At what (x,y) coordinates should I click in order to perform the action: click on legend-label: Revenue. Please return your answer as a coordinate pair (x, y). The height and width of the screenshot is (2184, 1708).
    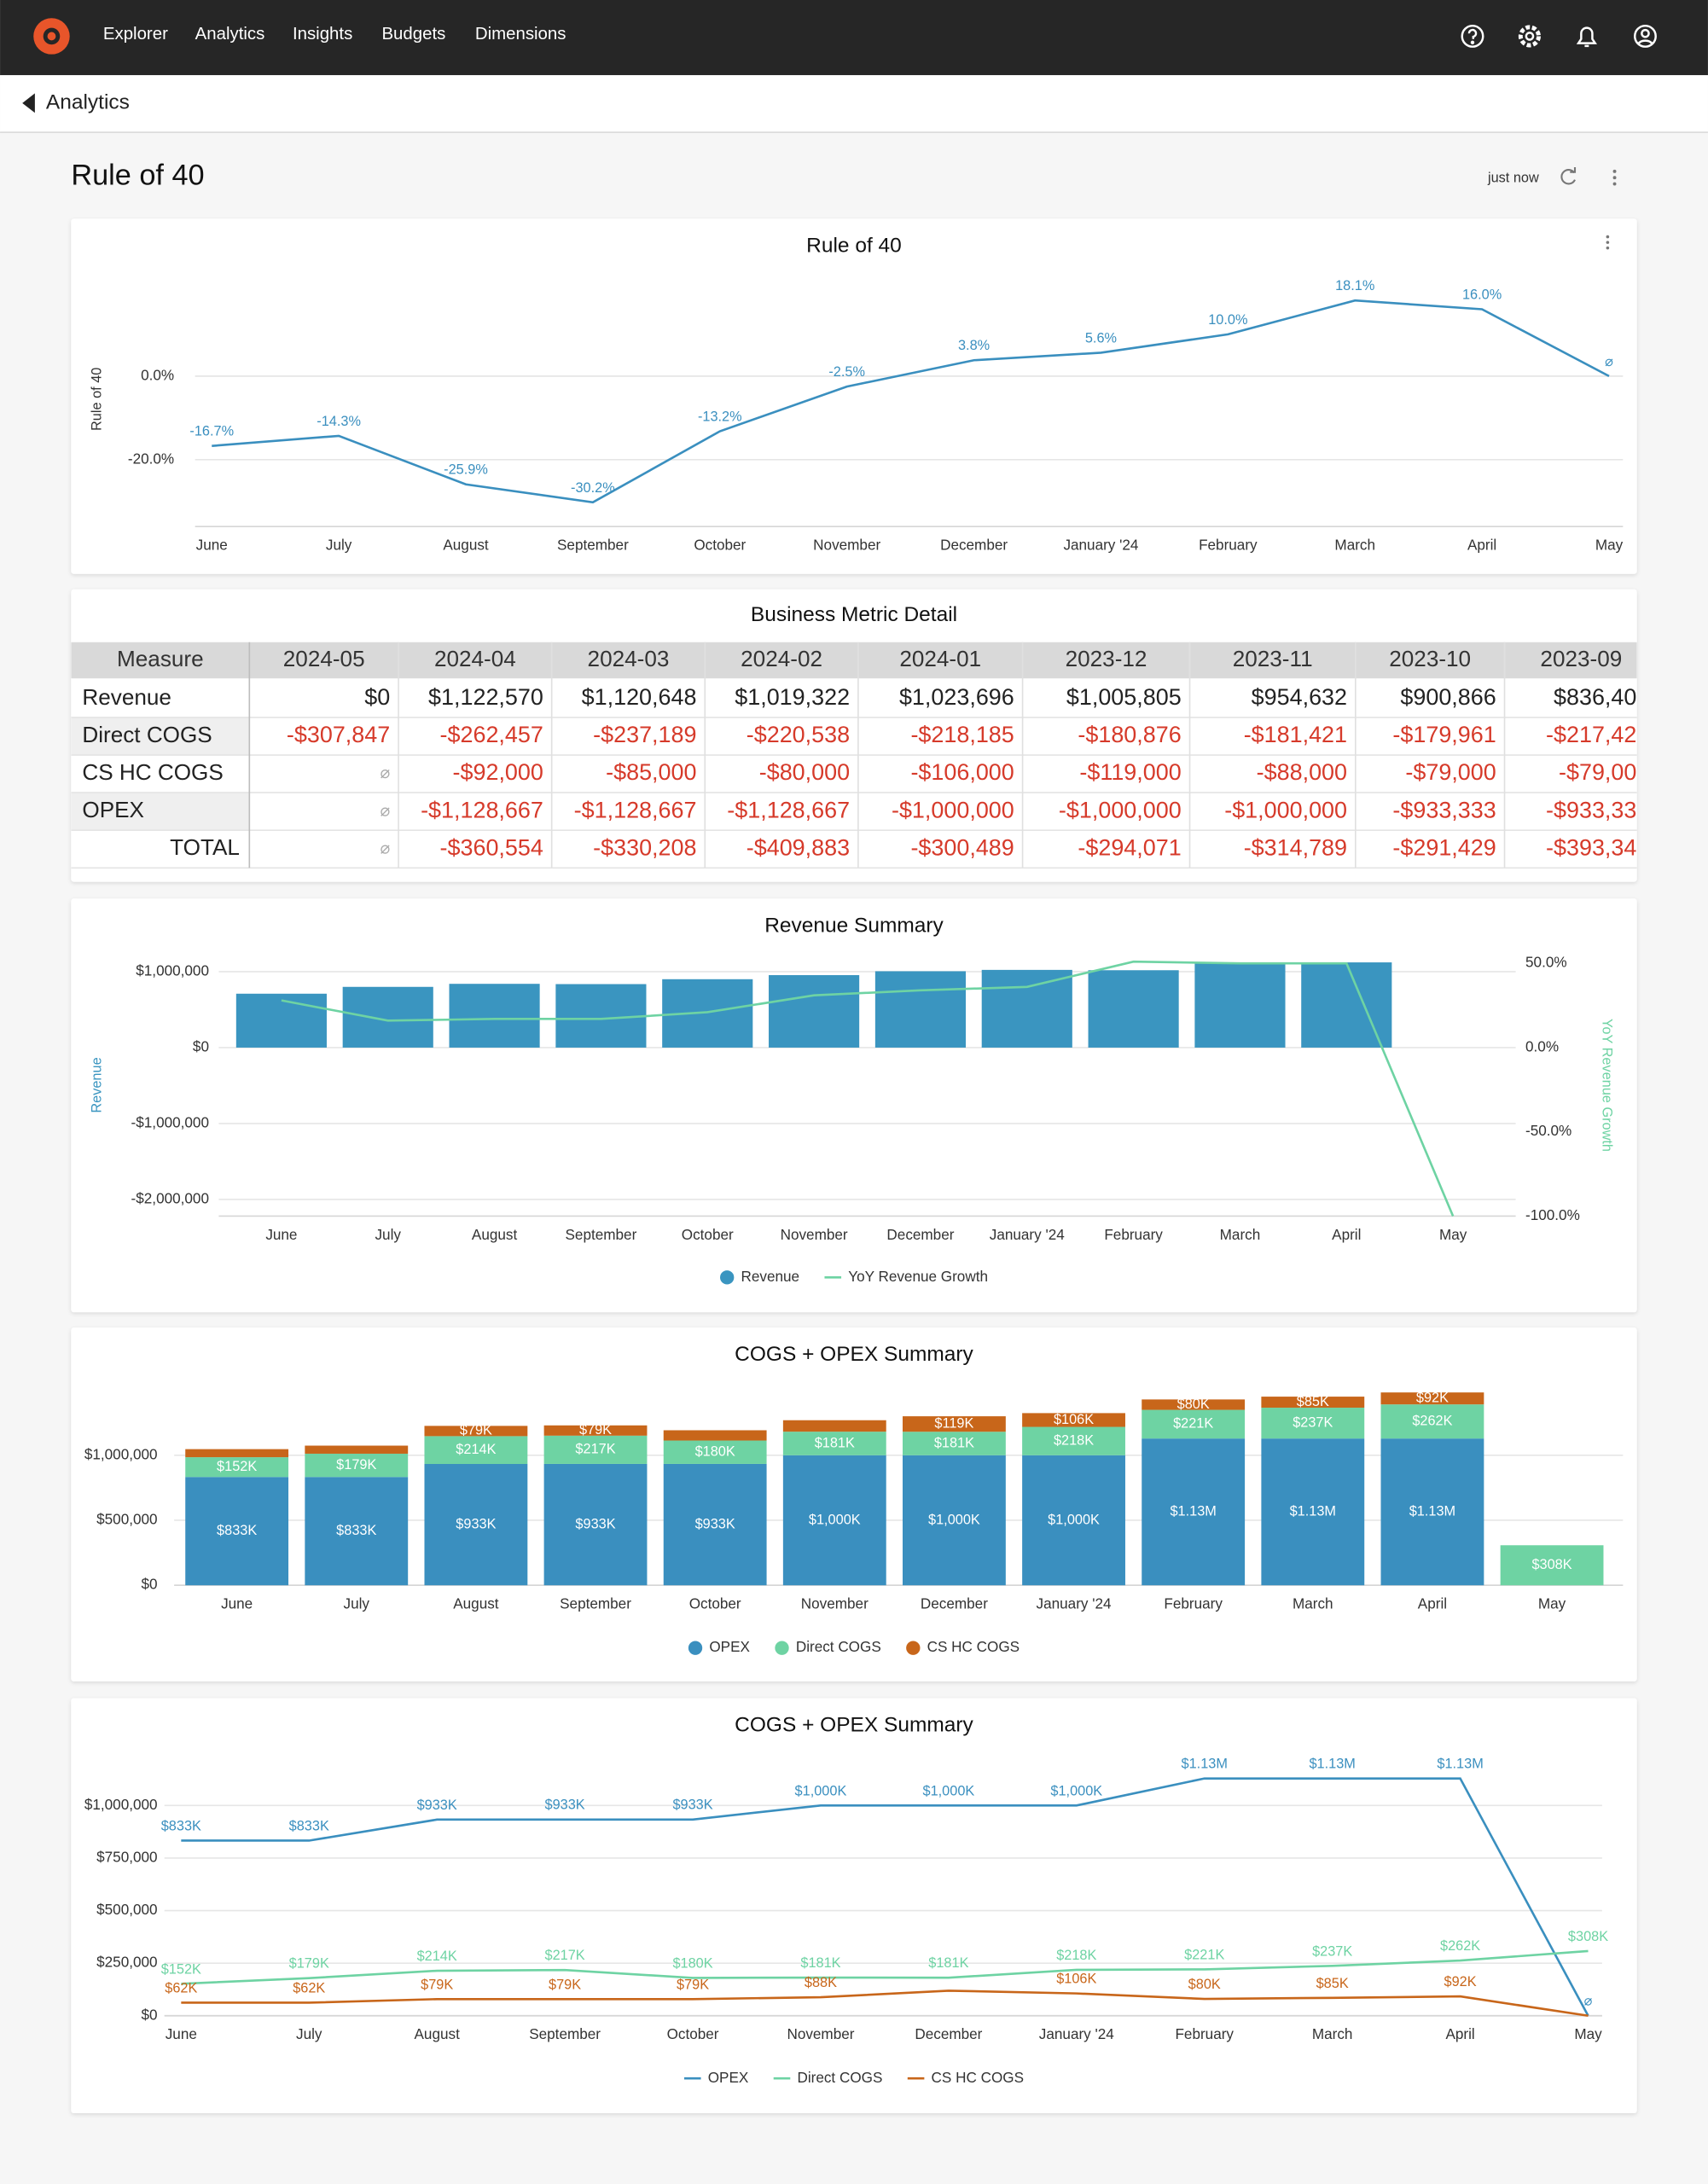
    Looking at the image, I should click on (770, 1276).